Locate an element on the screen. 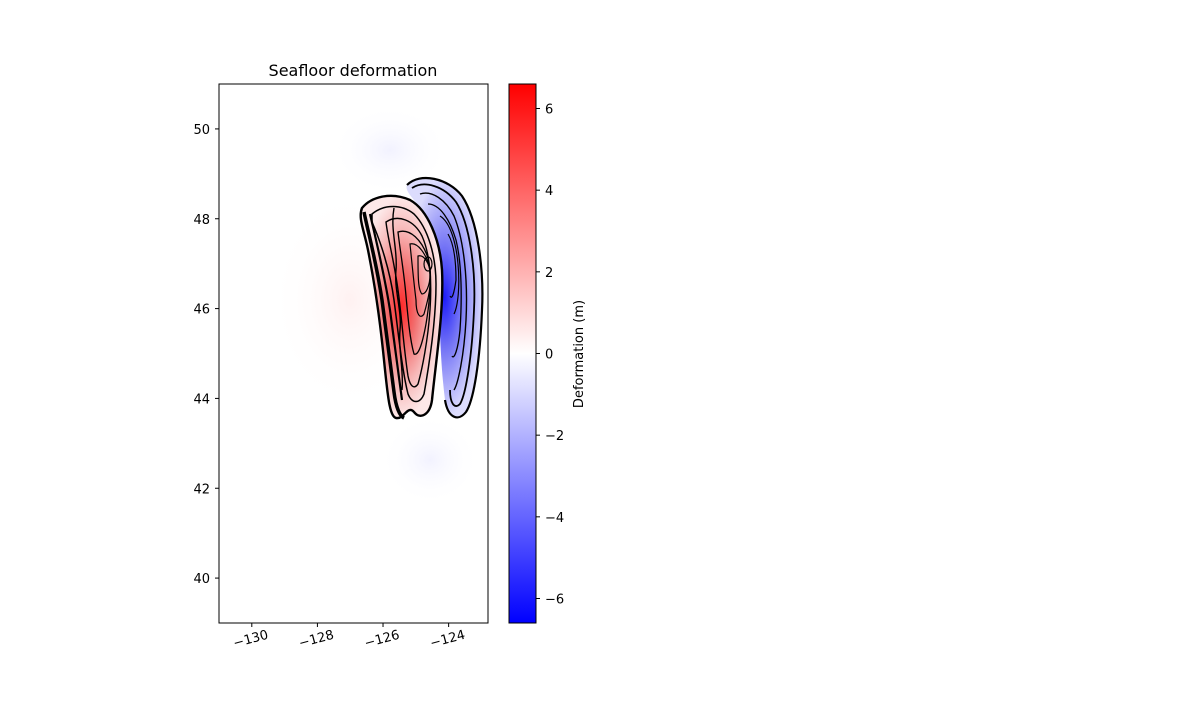 This screenshot has height=705, width=1200. y-axis: 40 42 44 46 48 50 is located at coordinates (206, 355).